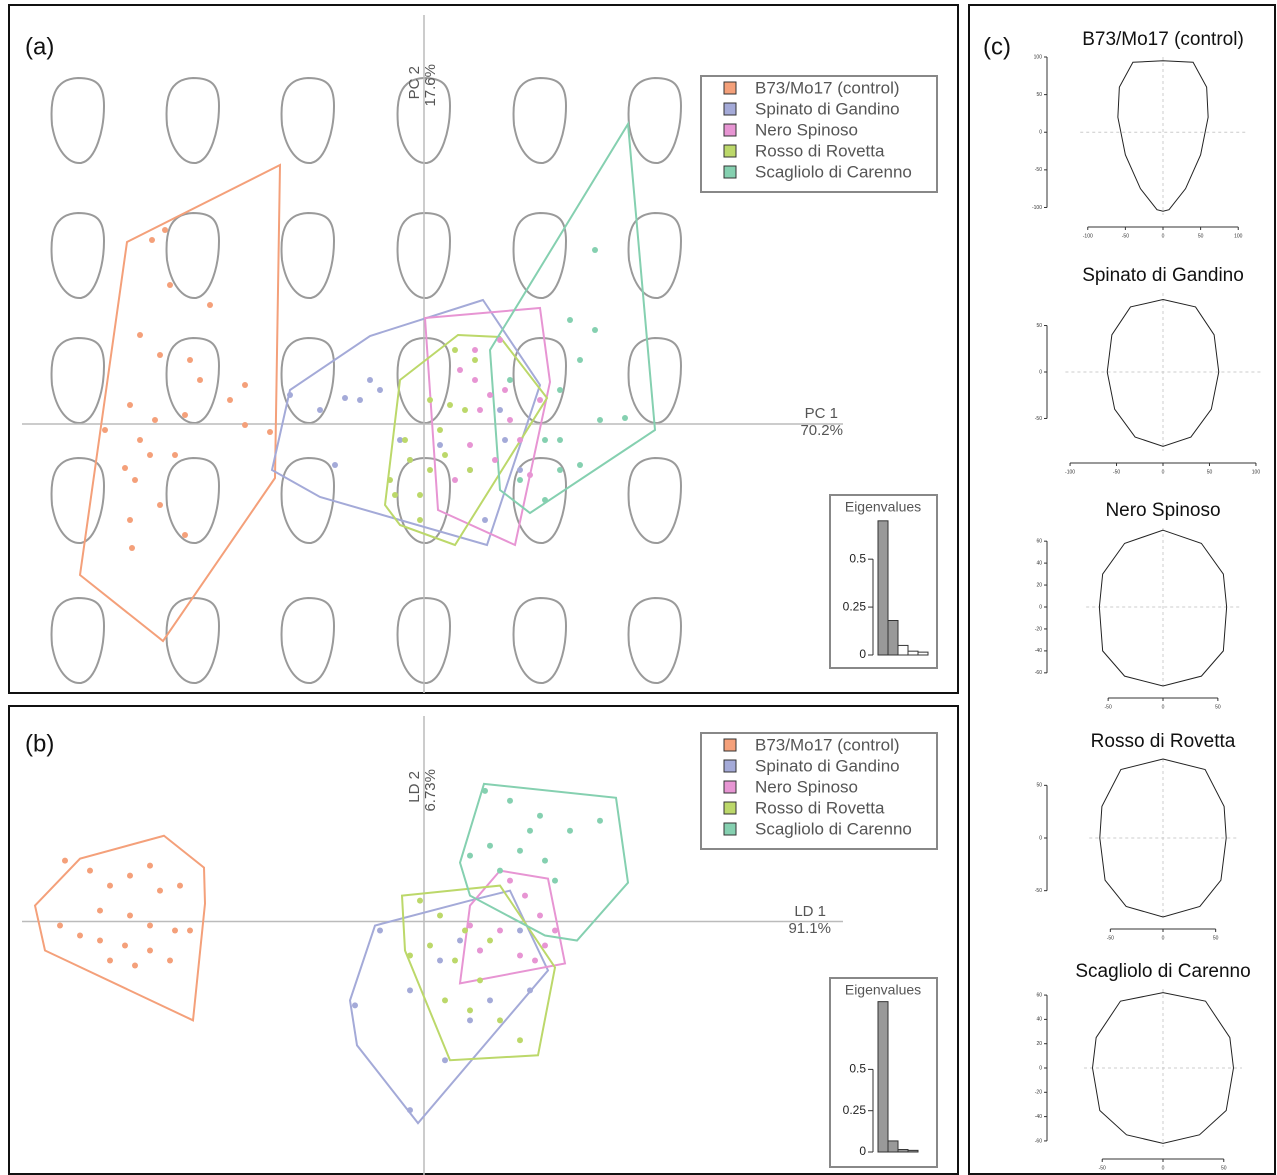 This screenshot has width=1277, height=1175. I want to click on subplot-title: Nero Spinoso, so click(1162, 510).